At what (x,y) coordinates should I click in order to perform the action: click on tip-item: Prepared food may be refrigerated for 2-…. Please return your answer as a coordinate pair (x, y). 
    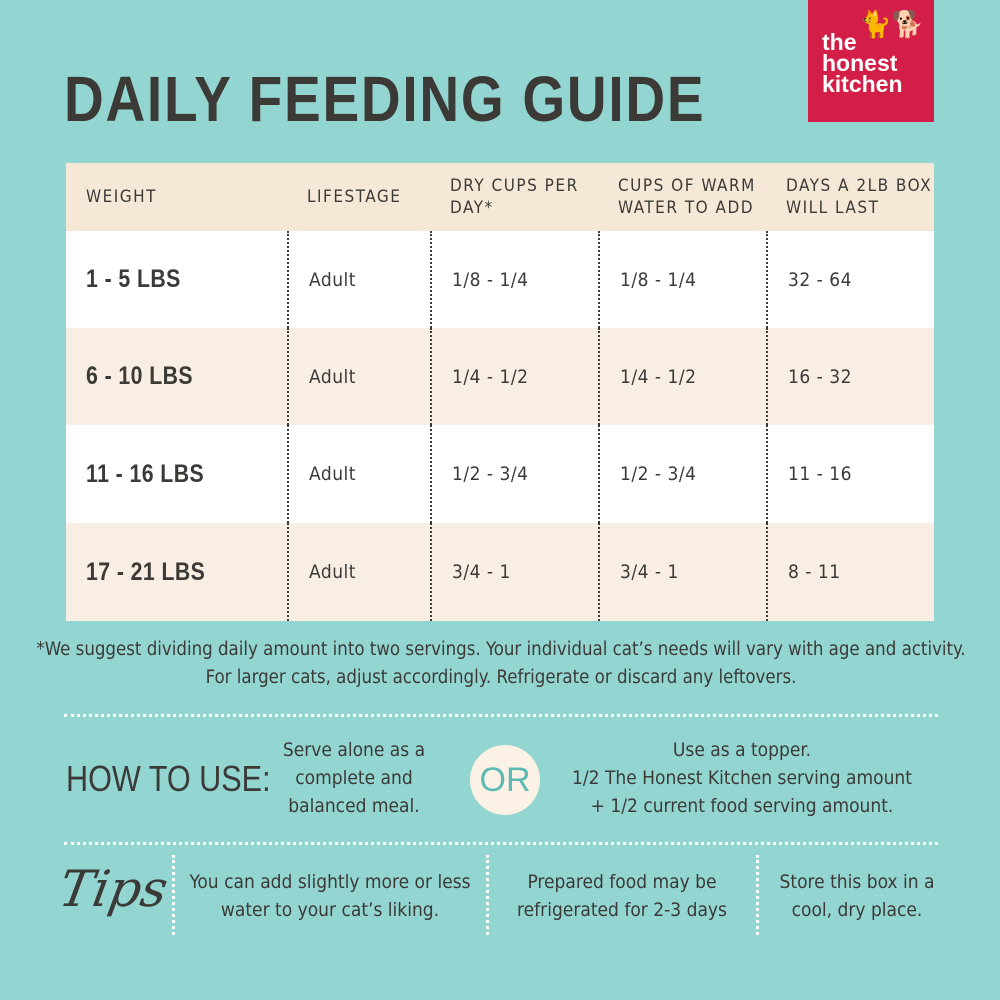
    Looking at the image, I should click on (622, 896).